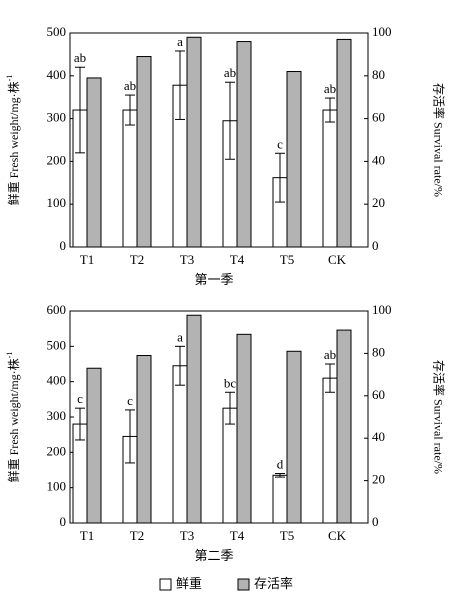 This screenshot has height=602, width=451. I want to click on significance-letter: d, so click(280, 464).